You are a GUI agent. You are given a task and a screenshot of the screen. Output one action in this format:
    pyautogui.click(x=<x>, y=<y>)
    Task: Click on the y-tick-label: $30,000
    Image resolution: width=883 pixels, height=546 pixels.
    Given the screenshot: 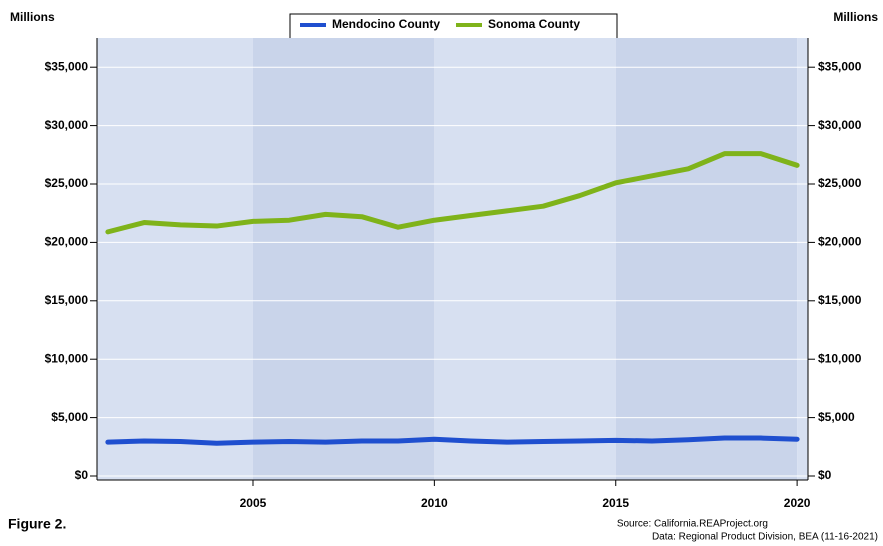 What is the action you would take?
    pyautogui.click(x=67, y=125)
    